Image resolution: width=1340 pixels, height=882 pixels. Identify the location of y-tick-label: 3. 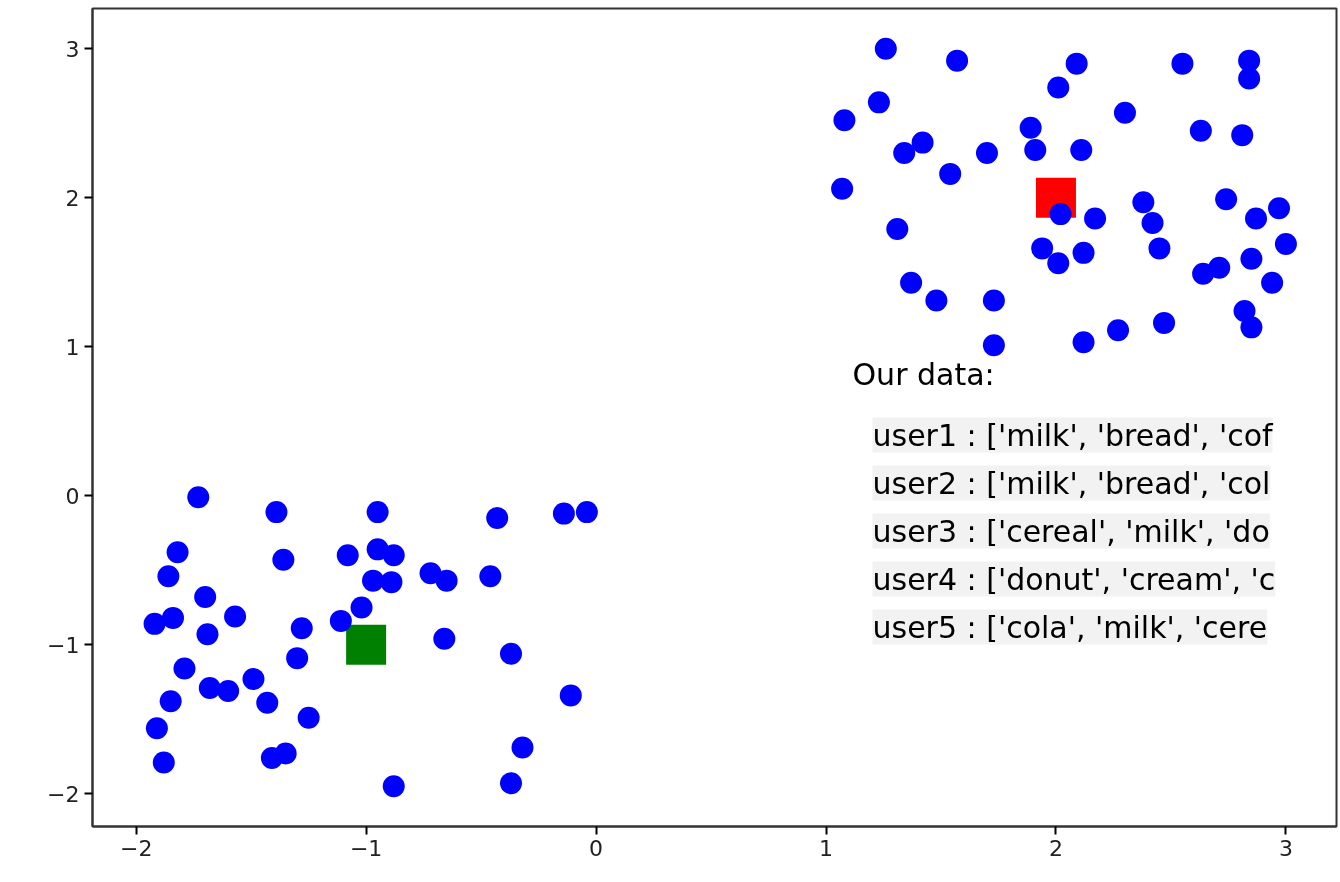
(72, 49).